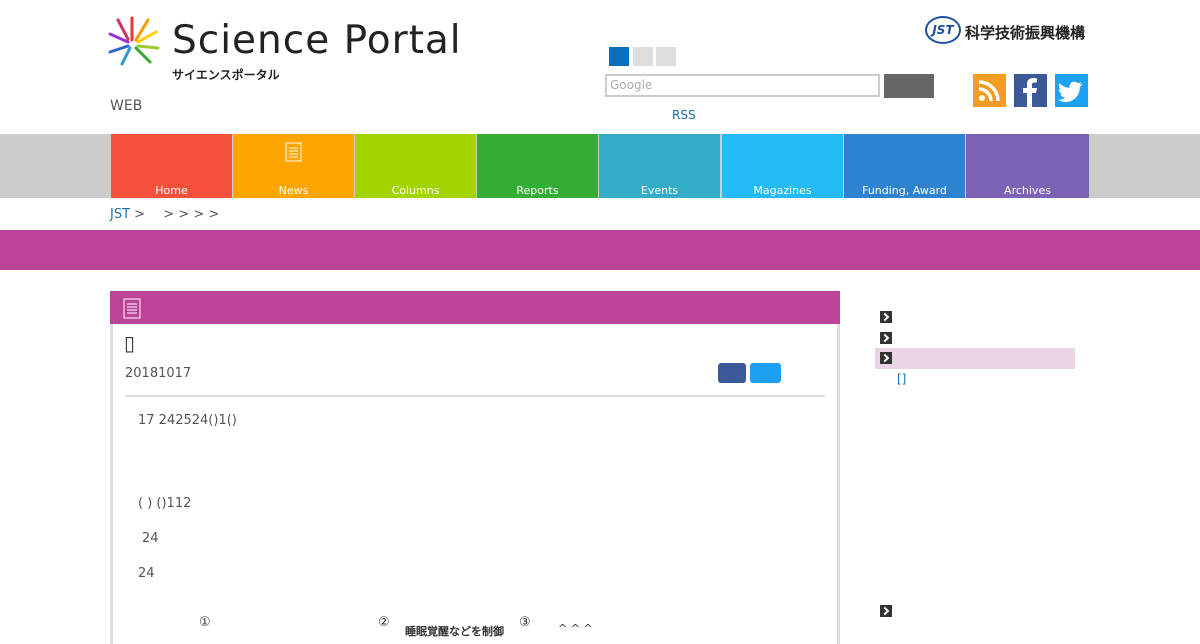 This screenshot has height=644, width=1200. Describe the element at coordinates (989, 90) in the screenshot. I see `rss-icon` at that location.